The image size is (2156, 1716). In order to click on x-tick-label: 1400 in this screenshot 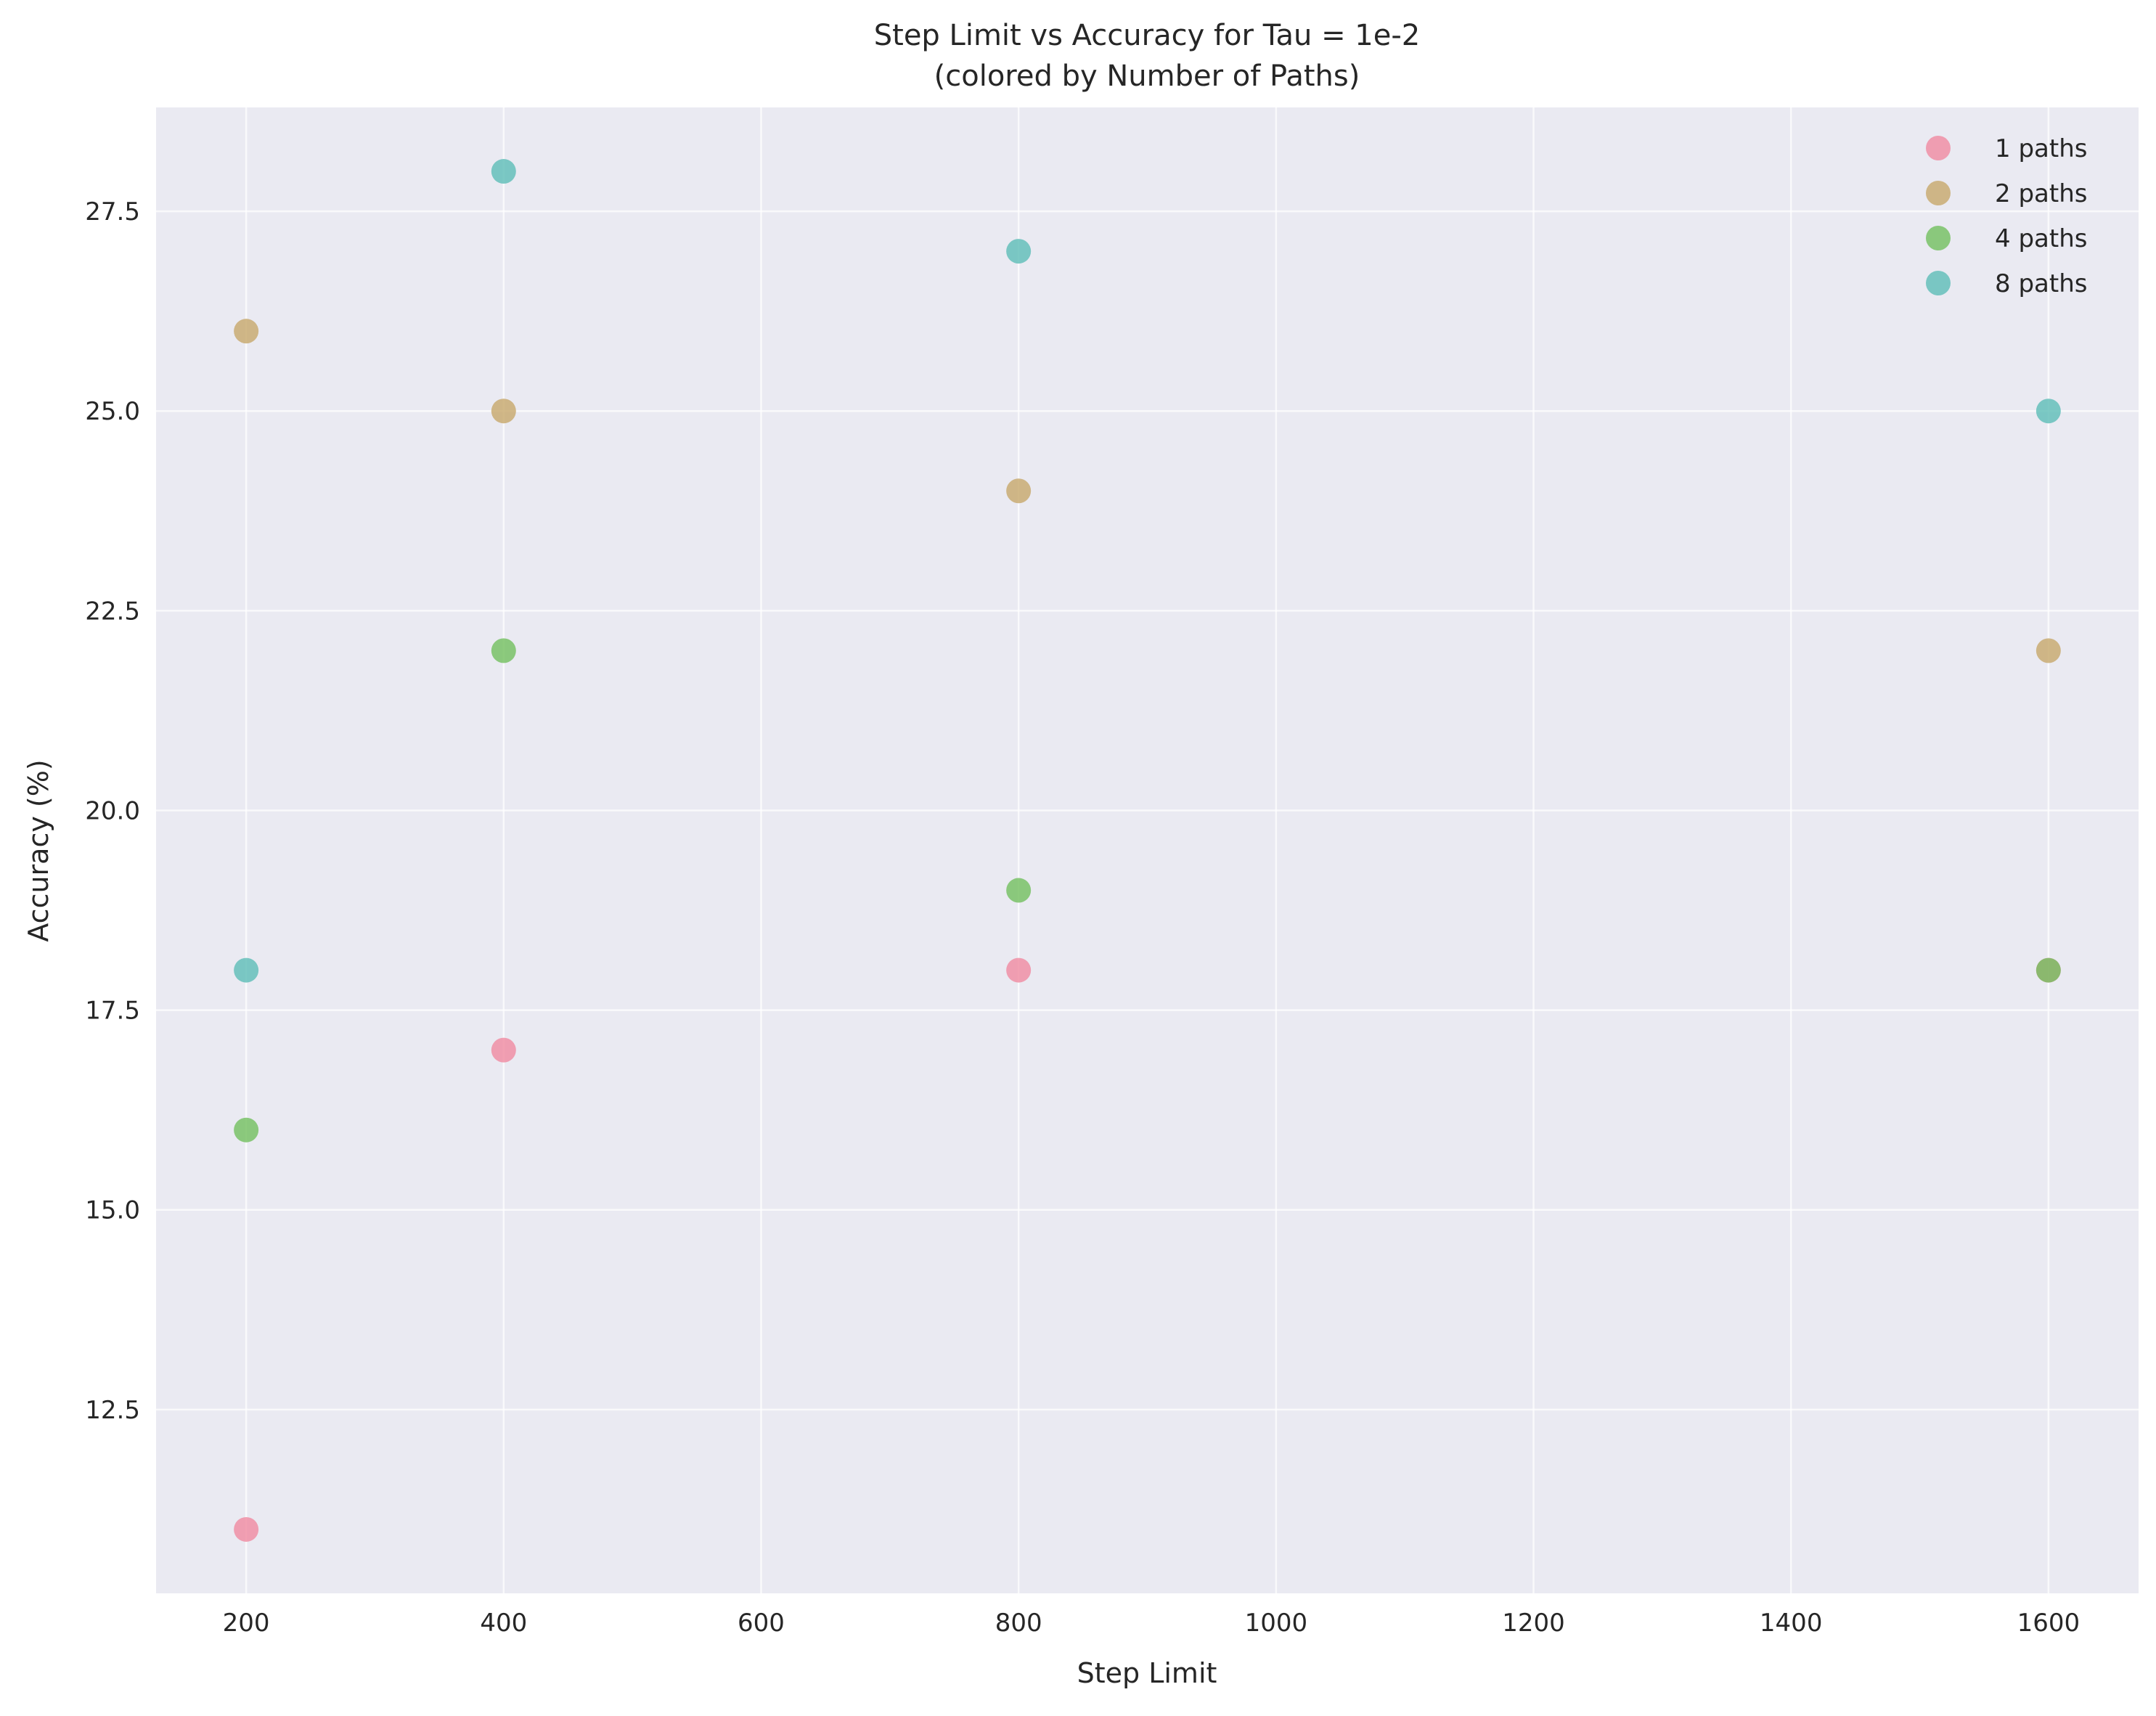, I will do `click(1792, 1623)`.